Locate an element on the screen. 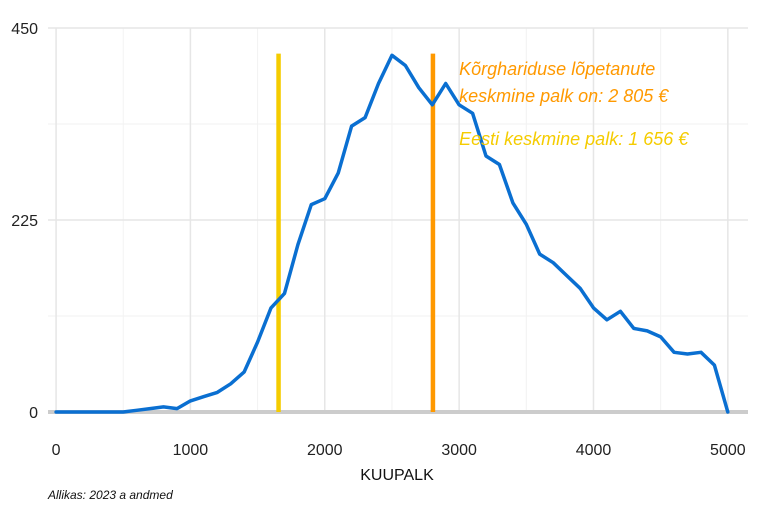 This screenshot has height=512, width=768. annotation-text: keskmine palk on: 2 805 € is located at coordinates (564, 96).